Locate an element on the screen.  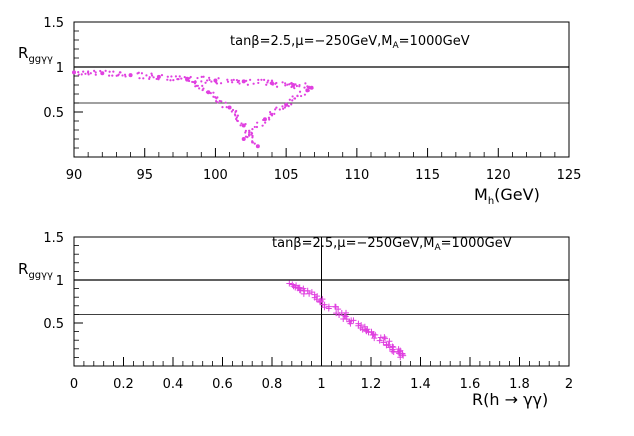
x-tick-label: 115 is located at coordinates (427, 175).